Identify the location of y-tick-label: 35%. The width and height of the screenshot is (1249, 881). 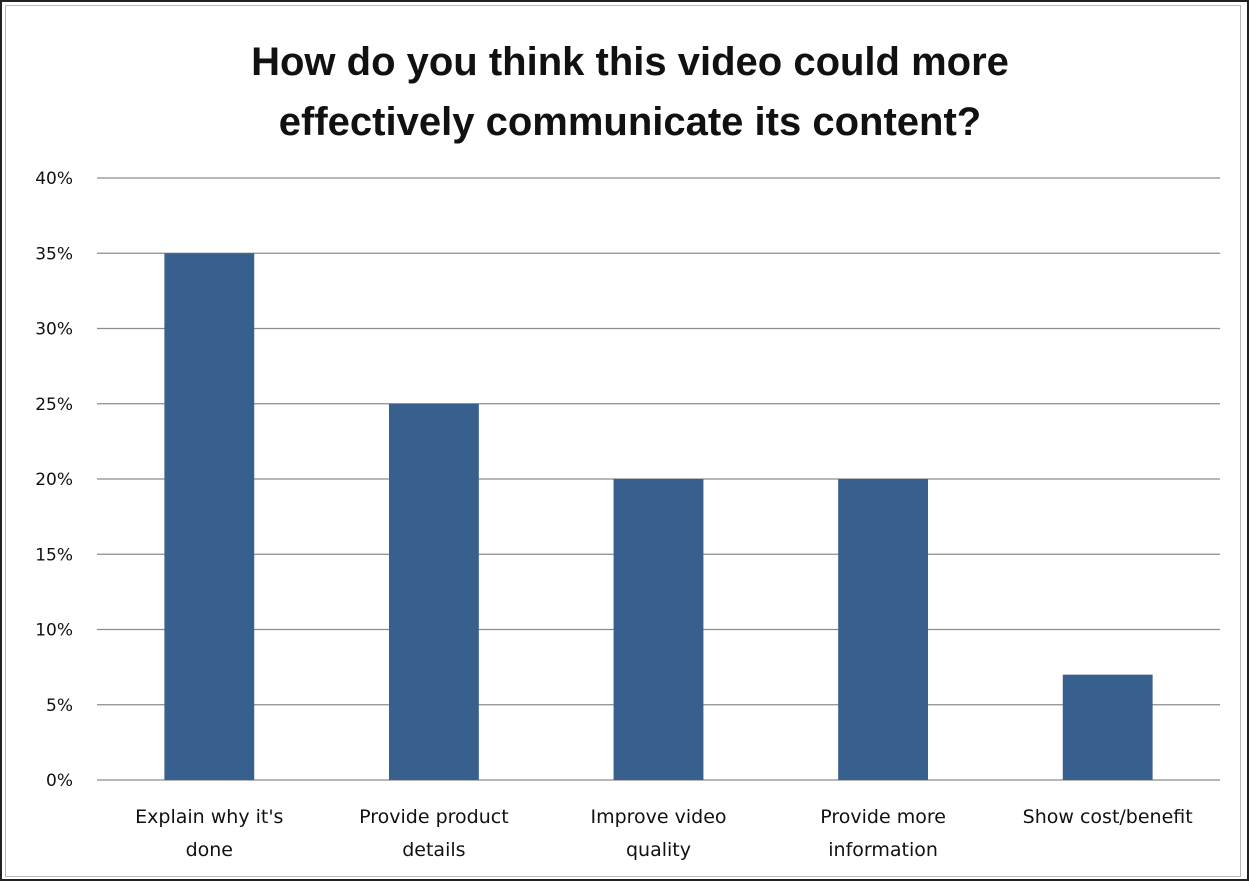
(54, 254).